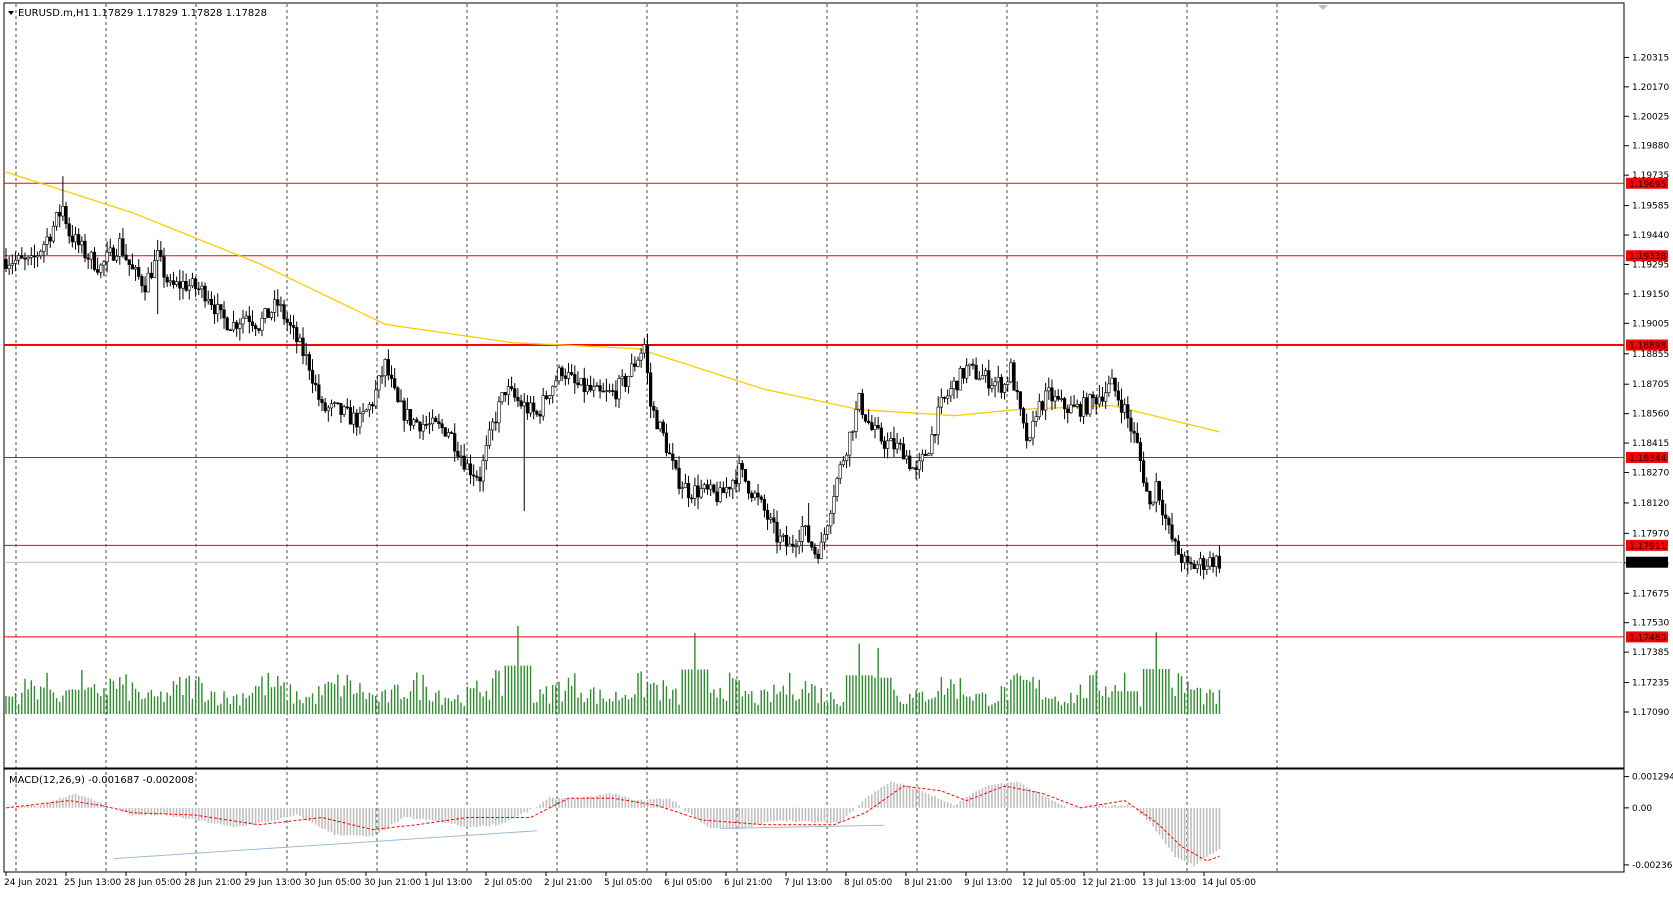 This screenshot has width=1673, height=897. I want to click on chart-shift-marker-icon, so click(1323, 7).